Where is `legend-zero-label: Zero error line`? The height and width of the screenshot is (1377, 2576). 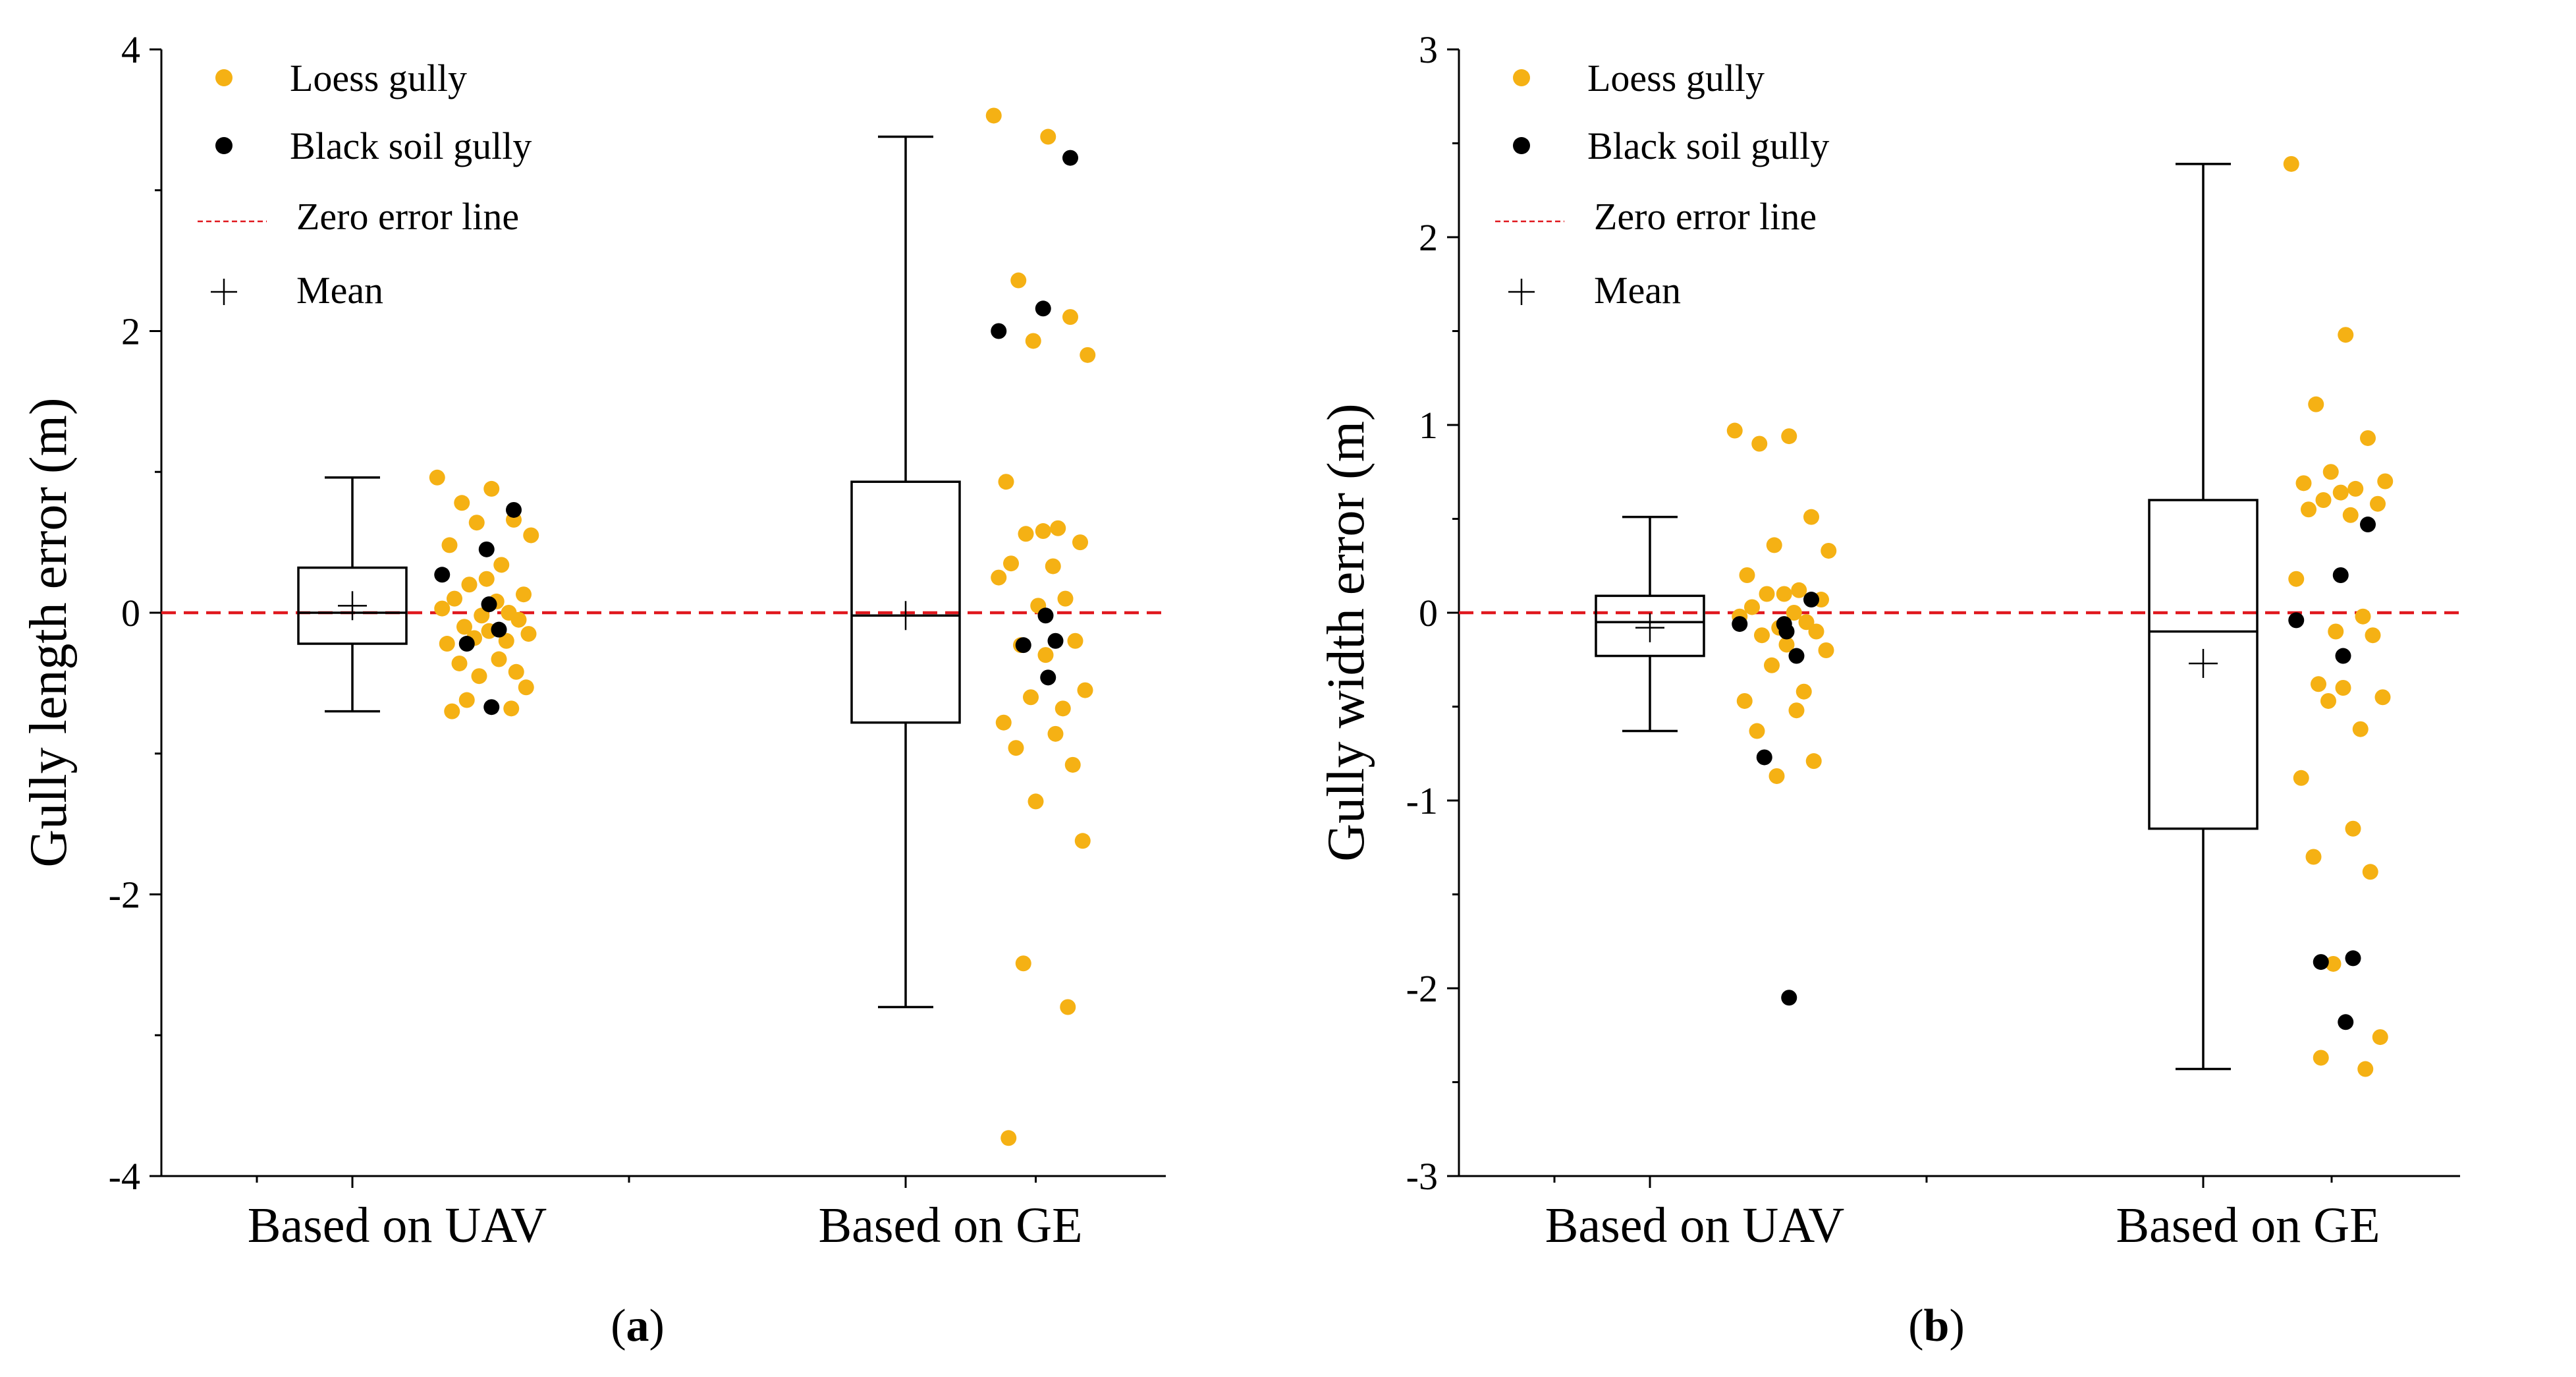
legend-zero-label: Zero error line is located at coordinates (1705, 216).